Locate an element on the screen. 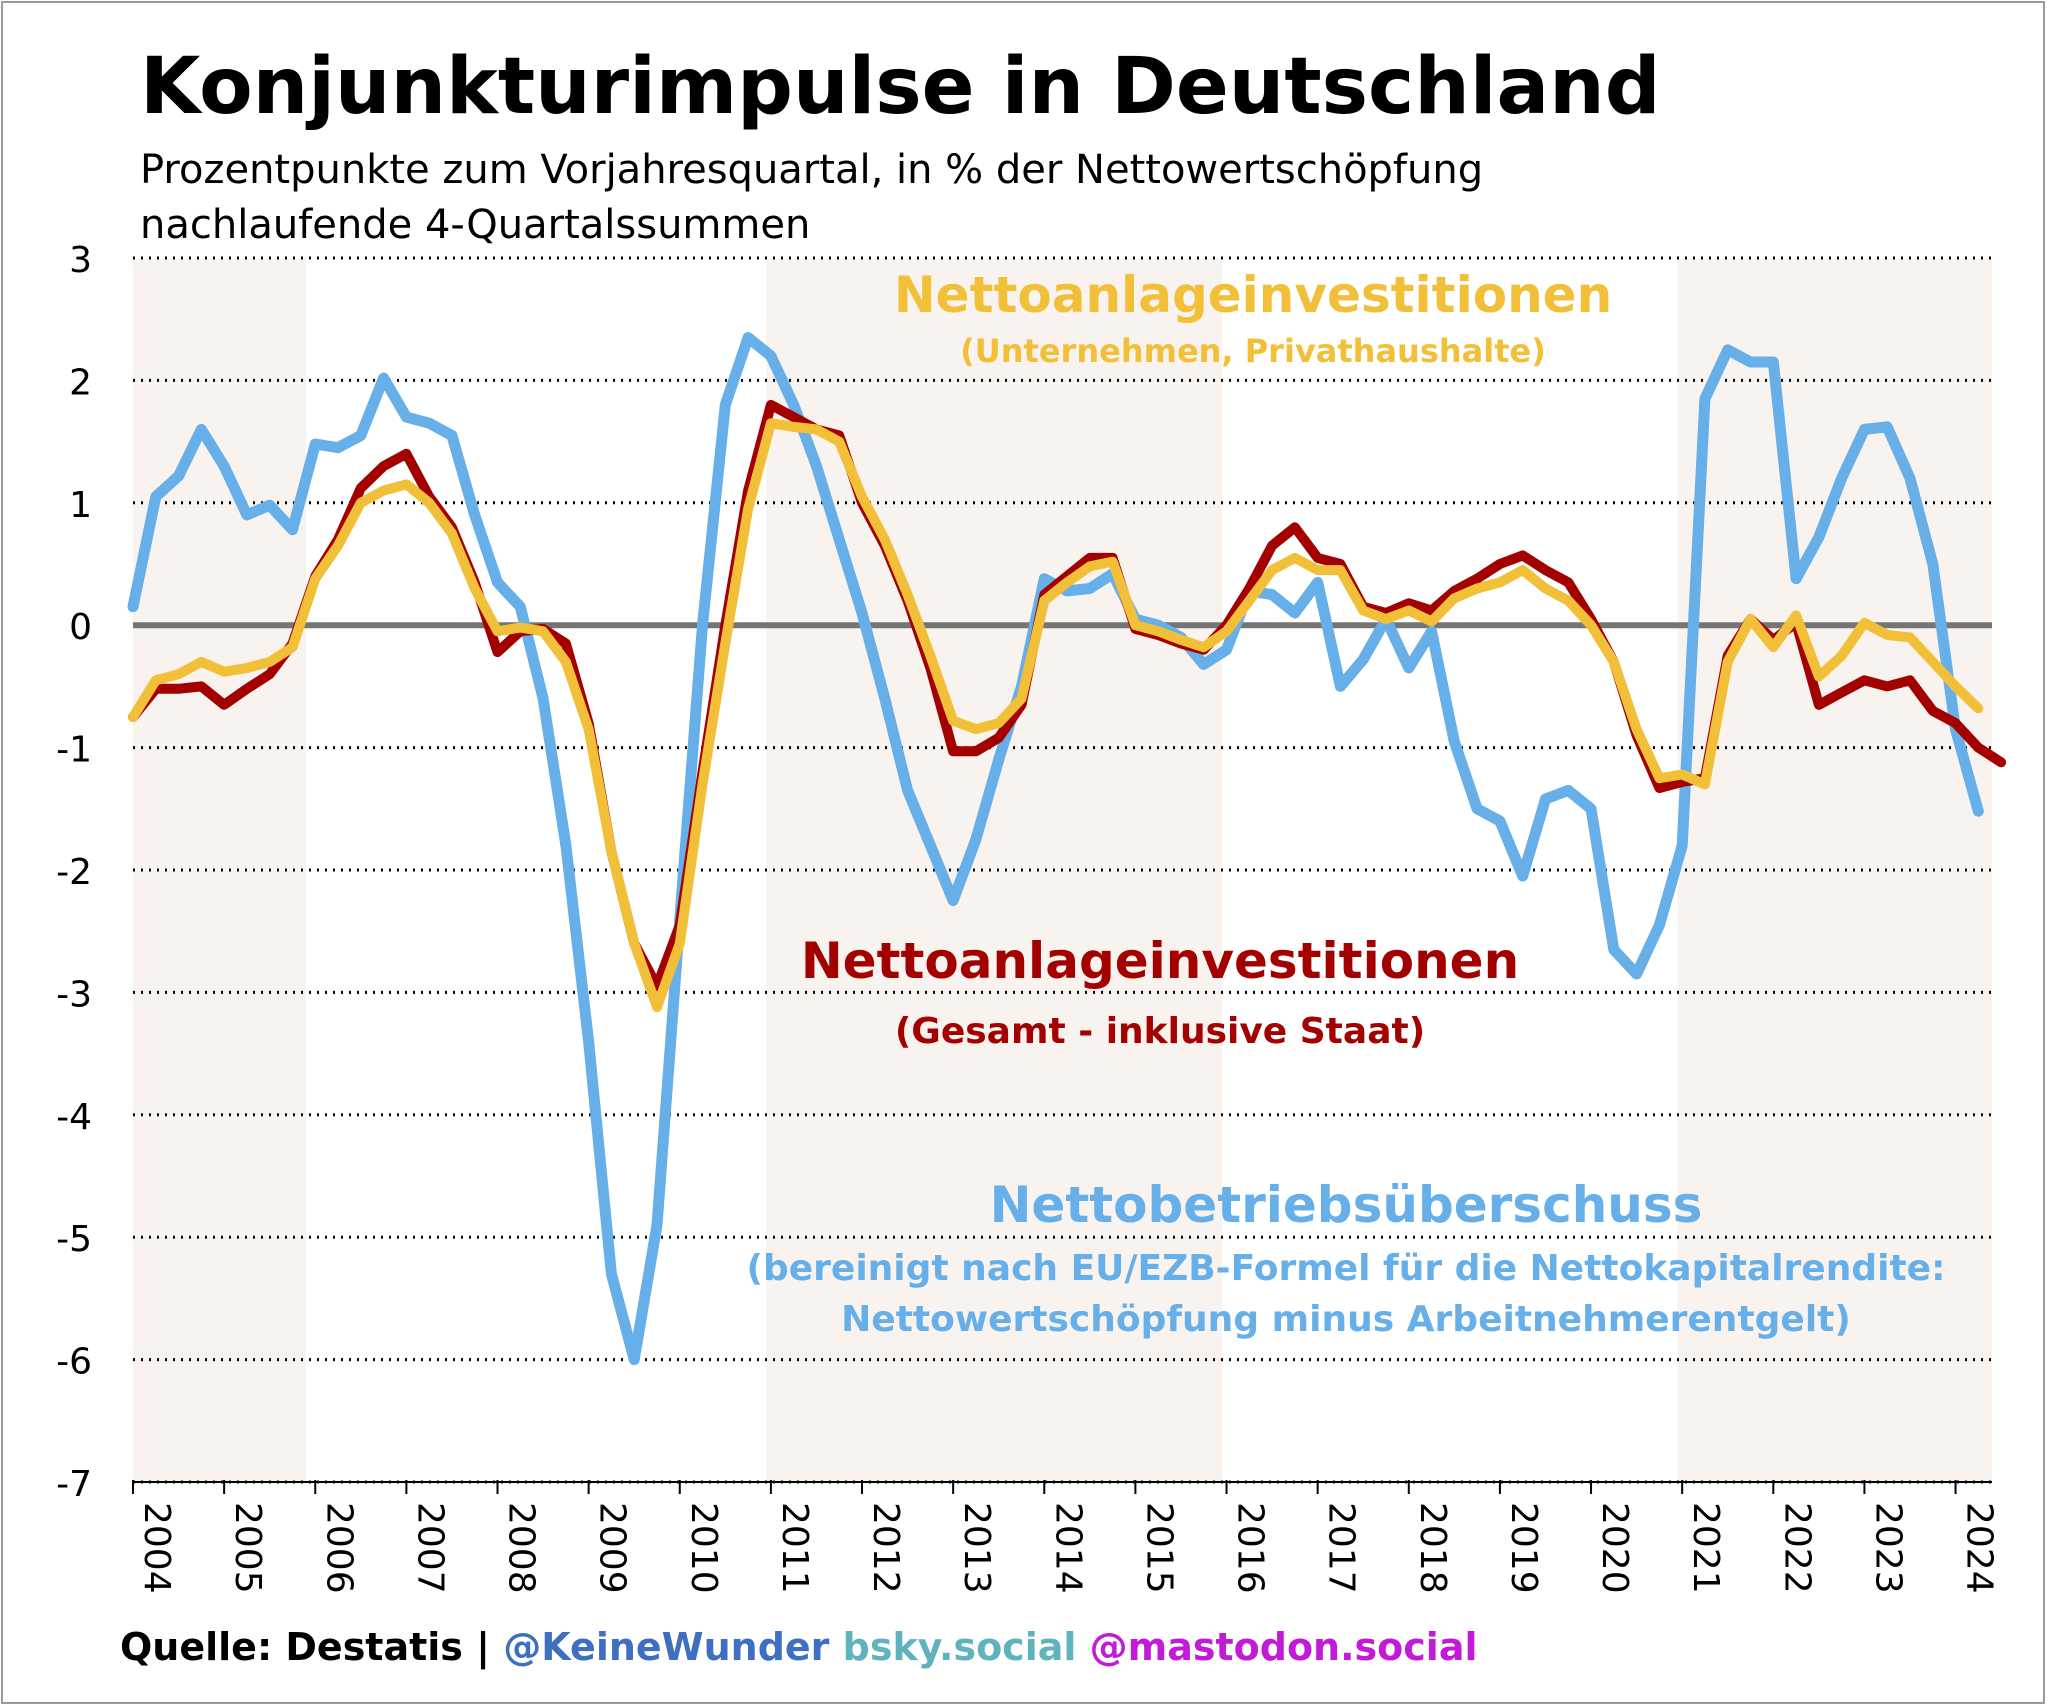 The image size is (2048, 1707). x-tick-label: 2020 is located at coordinates (1614, 1548).